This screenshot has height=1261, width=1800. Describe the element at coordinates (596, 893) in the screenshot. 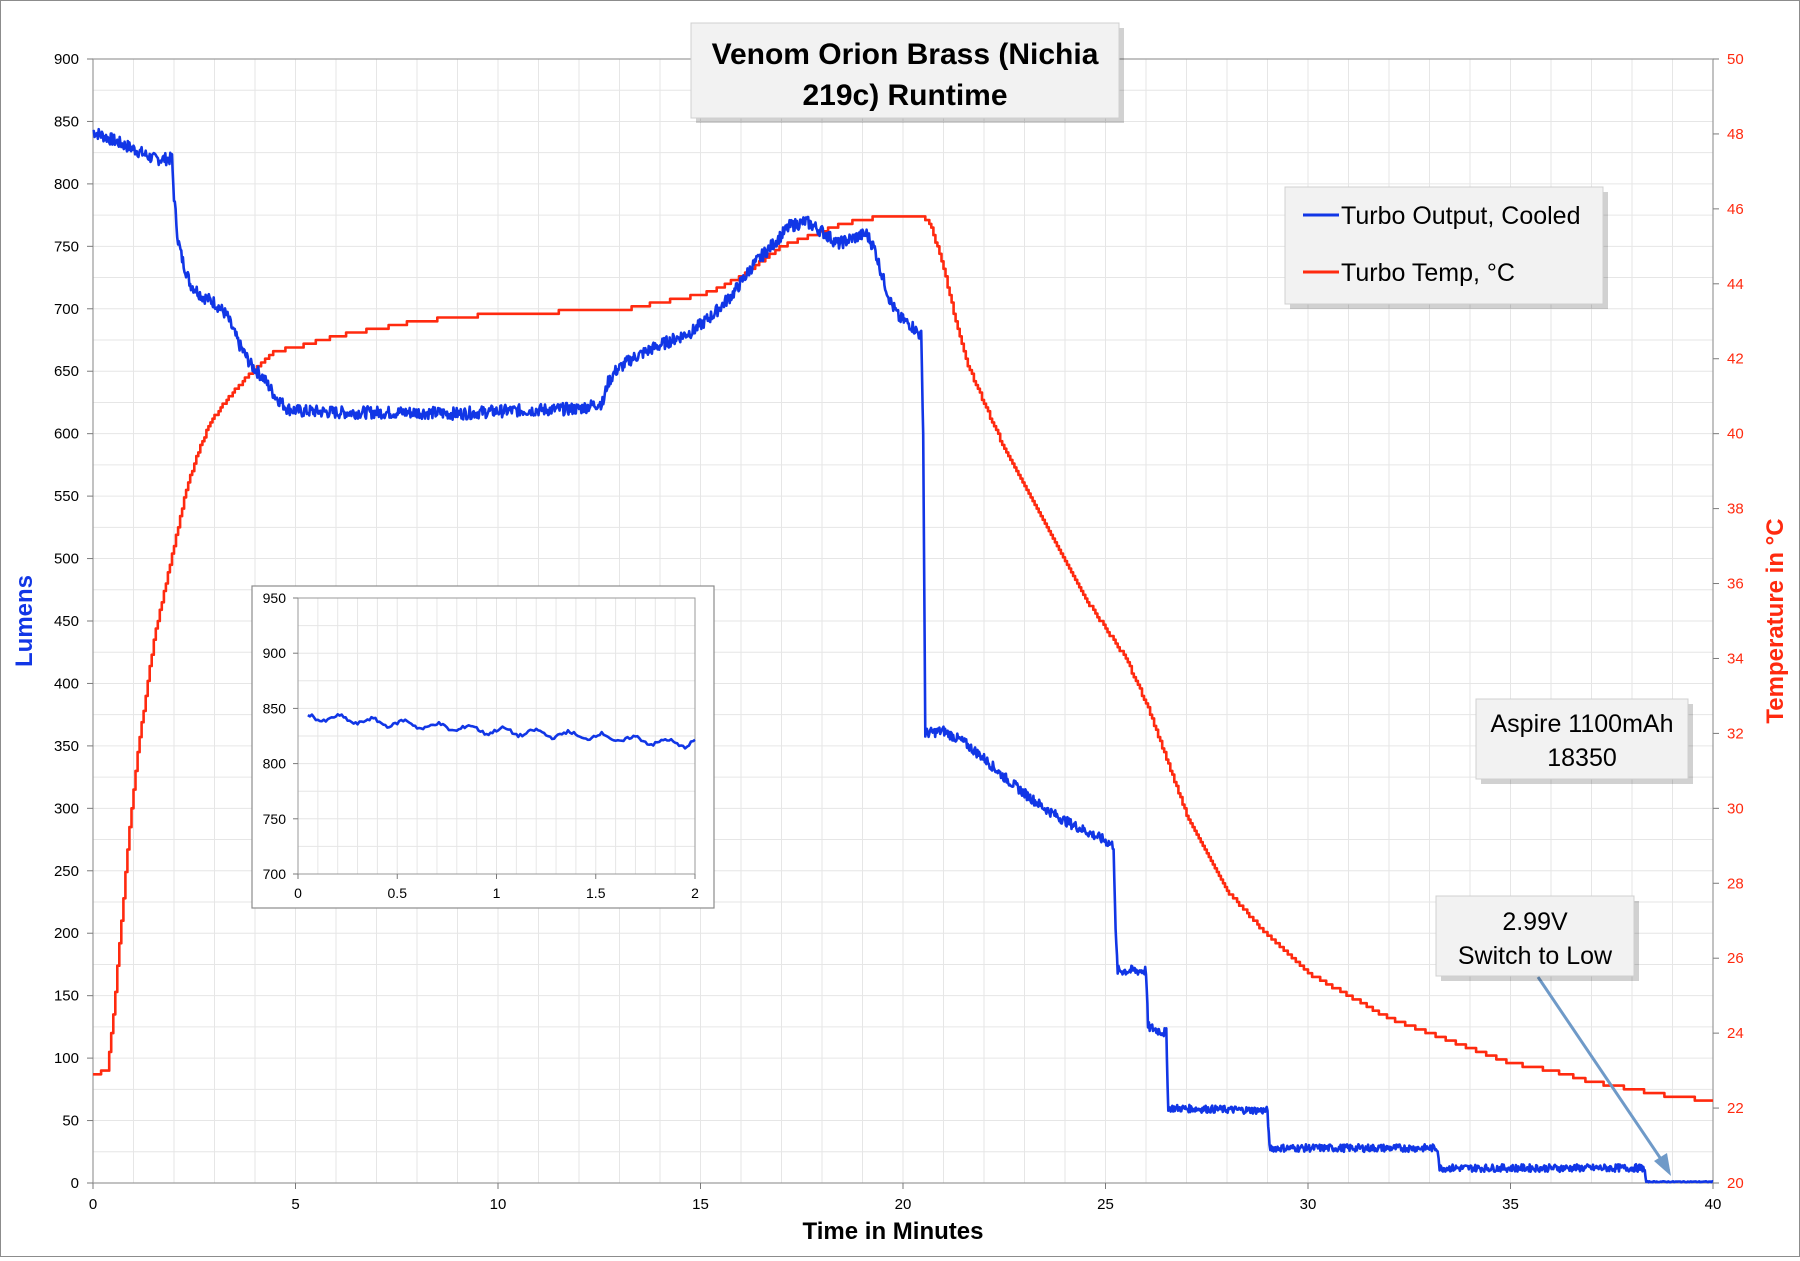

I see `inset-x-tick-label: 1.5` at that location.